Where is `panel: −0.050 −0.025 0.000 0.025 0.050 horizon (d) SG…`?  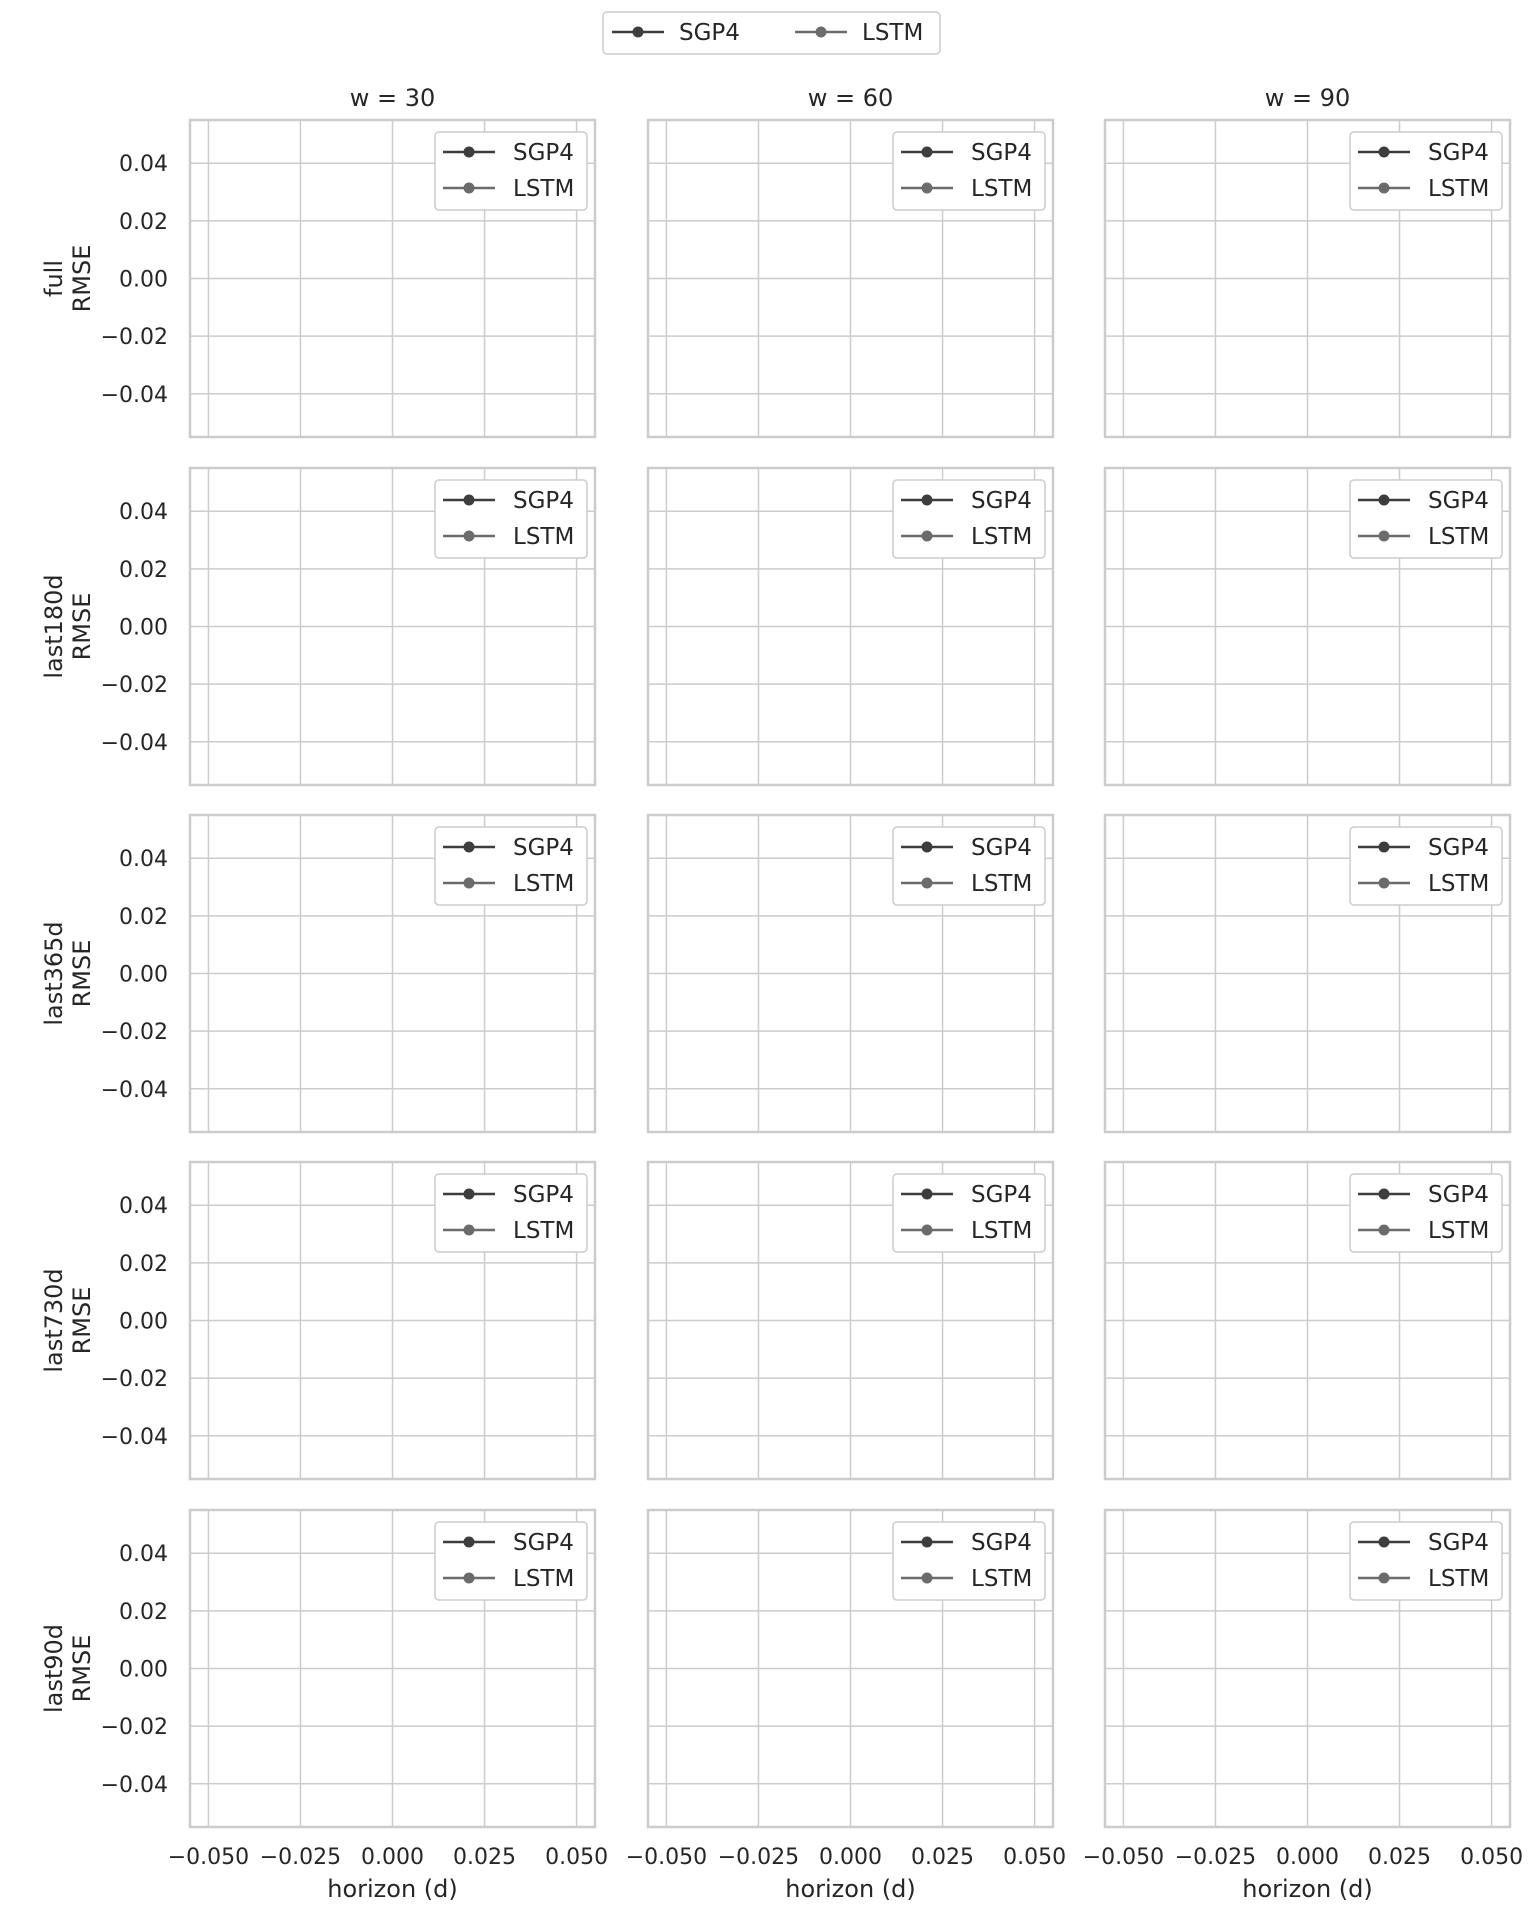 panel: −0.050 −0.025 0.000 0.025 0.050 horizon (d) SG… is located at coordinates (846, 1705).